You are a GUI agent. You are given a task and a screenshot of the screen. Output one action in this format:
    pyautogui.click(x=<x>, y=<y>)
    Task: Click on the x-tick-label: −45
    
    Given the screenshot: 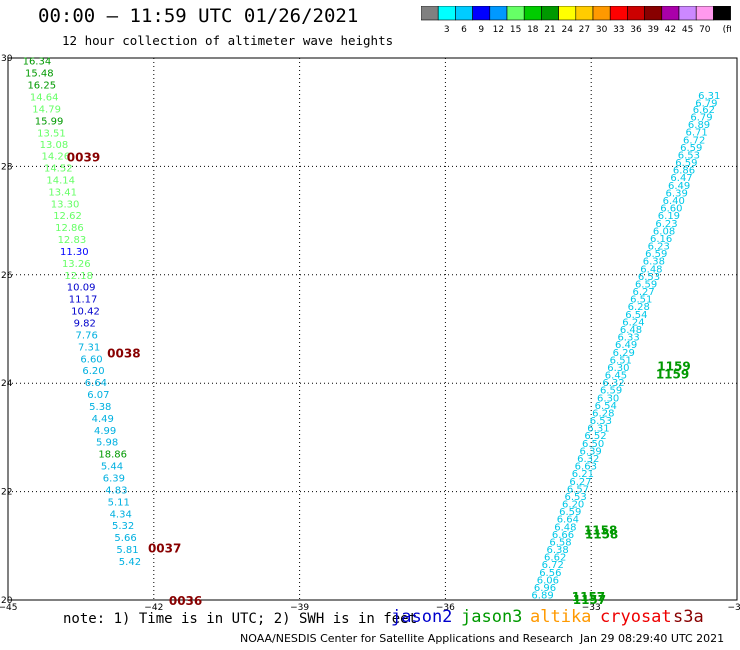 What is the action you would take?
    pyautogui.click(x=9, y=607)
    